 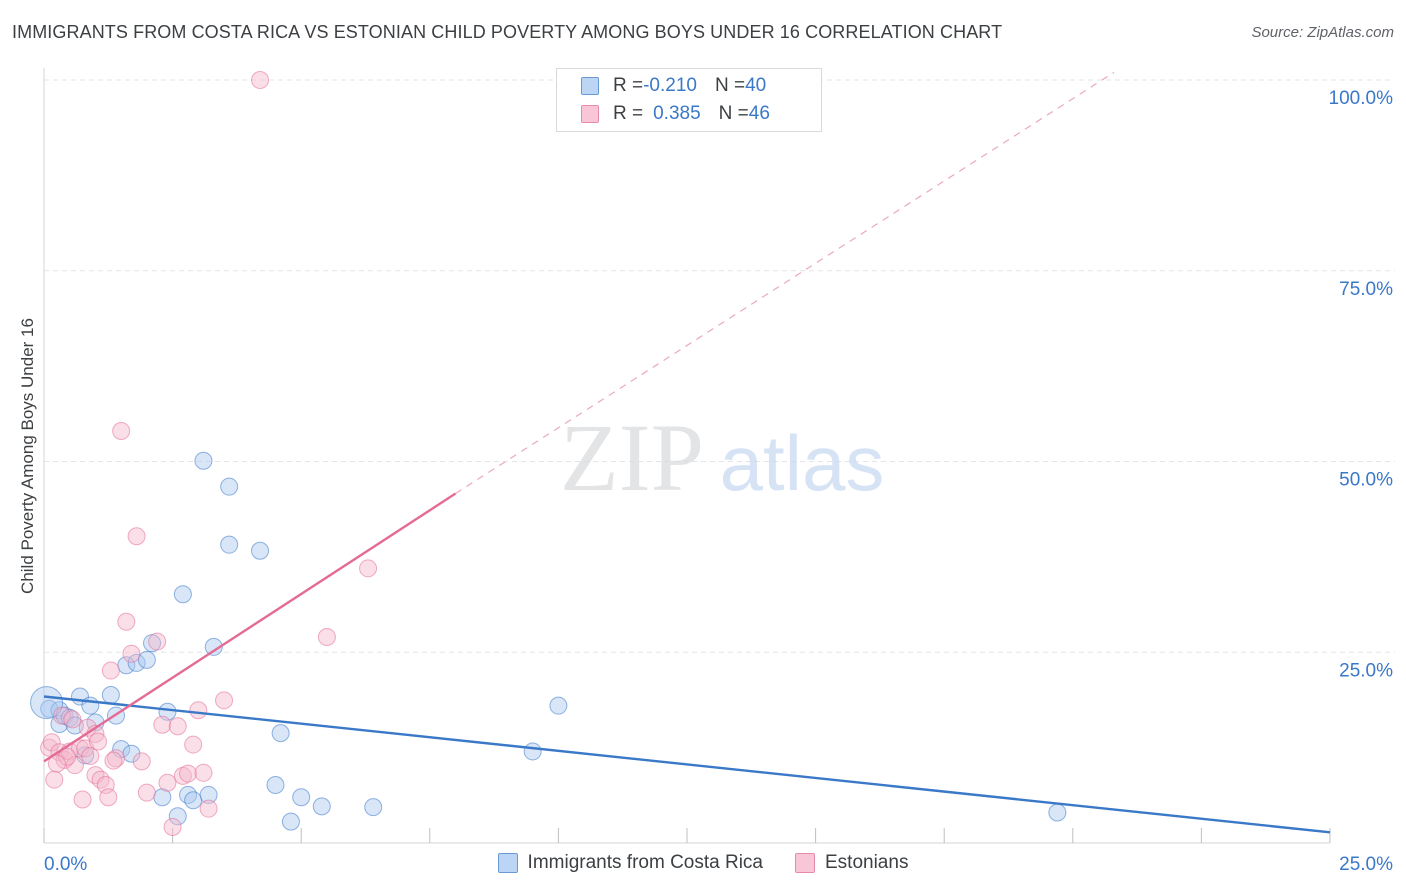 I want to click on source-label: Source: ZipAtlas.com, so click(x=1322, y=32).